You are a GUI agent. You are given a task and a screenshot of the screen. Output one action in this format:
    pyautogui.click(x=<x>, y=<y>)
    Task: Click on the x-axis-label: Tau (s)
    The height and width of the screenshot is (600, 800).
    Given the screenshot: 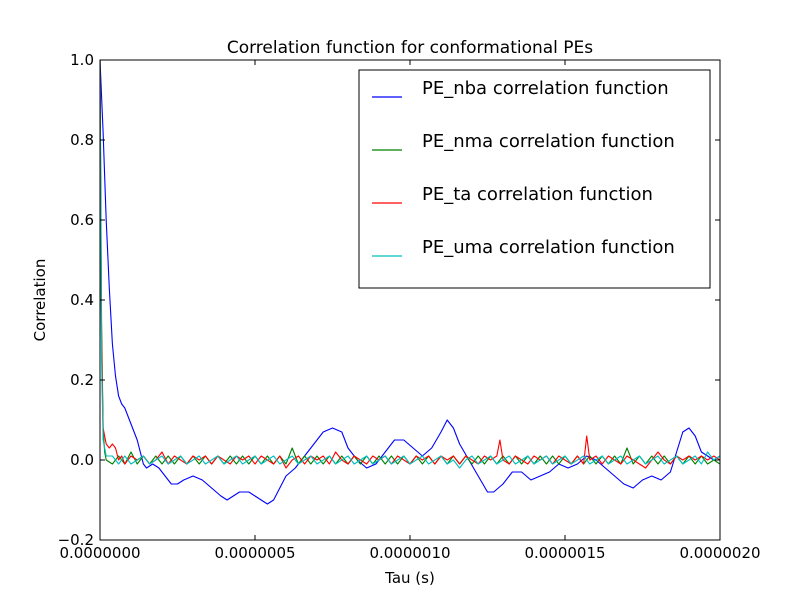 What is the action you would take?
    pyautogui.click(x=409, y=578)
    